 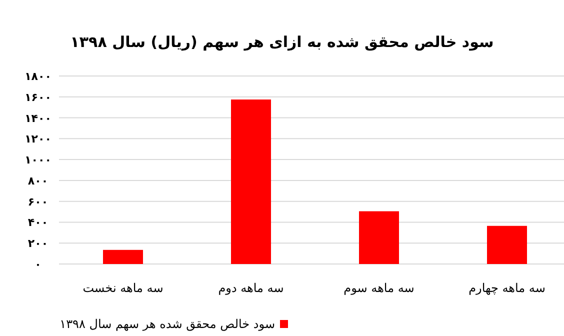 I want to click on y-tick-label: ۶۰۰, so click(x=38, y=201).